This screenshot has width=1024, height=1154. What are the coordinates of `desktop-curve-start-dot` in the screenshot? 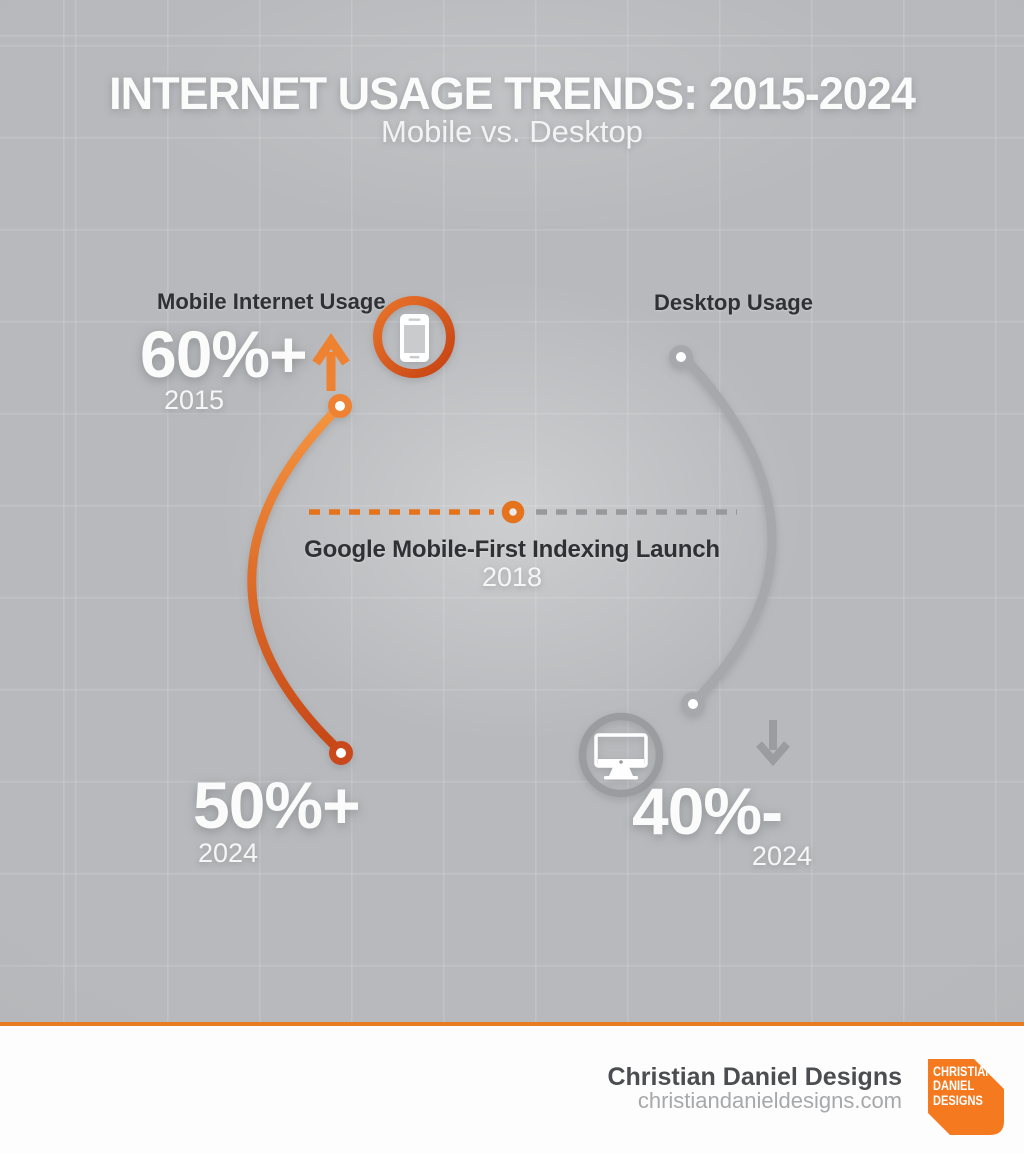 It's located at (681, 357).